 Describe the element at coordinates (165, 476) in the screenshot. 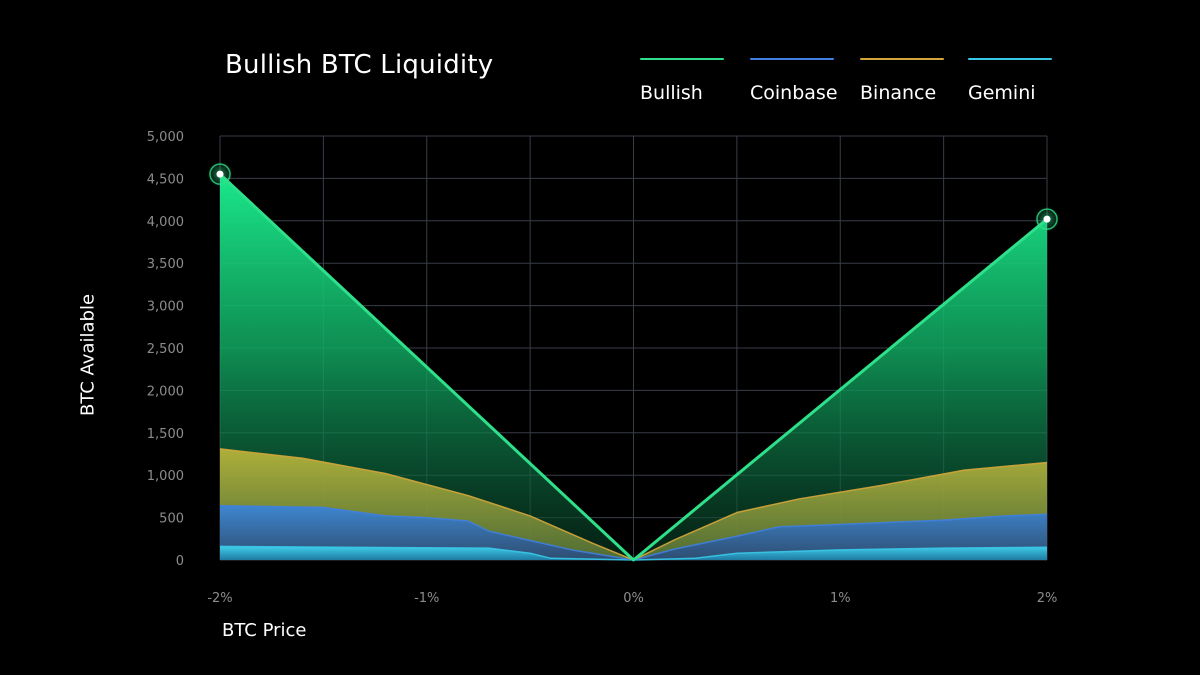

I see `y-tick-label: 1,000` at that location.